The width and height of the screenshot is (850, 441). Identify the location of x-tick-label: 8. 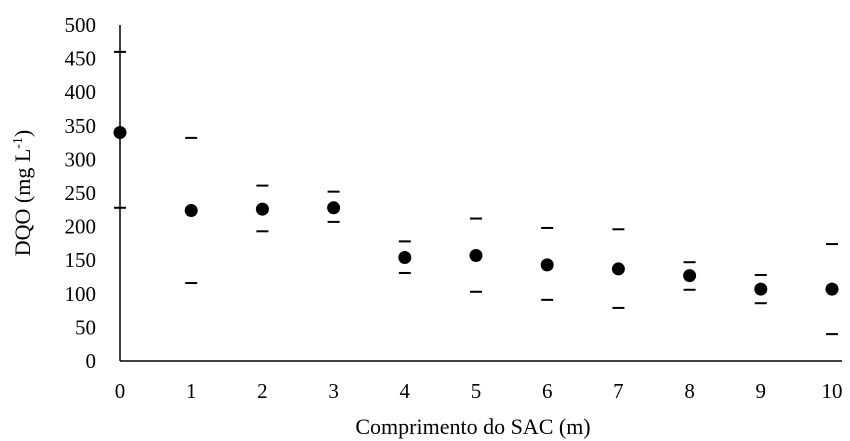
(689, 391).